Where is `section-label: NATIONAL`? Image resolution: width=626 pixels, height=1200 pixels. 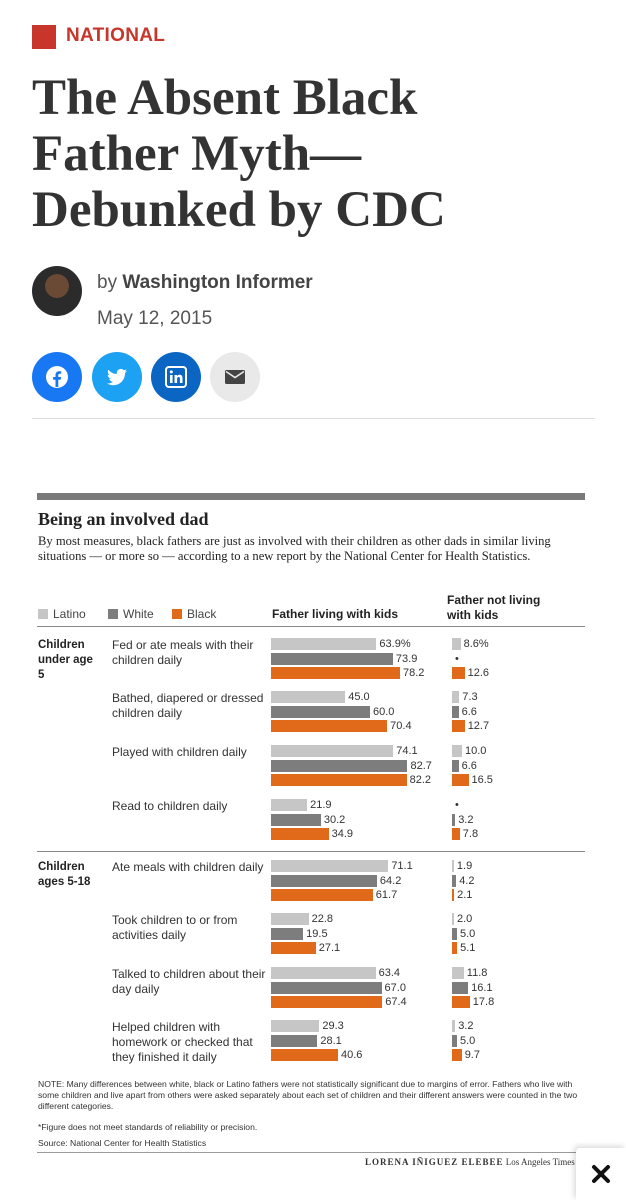 section-label: NATIONAL is located at coordinates (116, 35).